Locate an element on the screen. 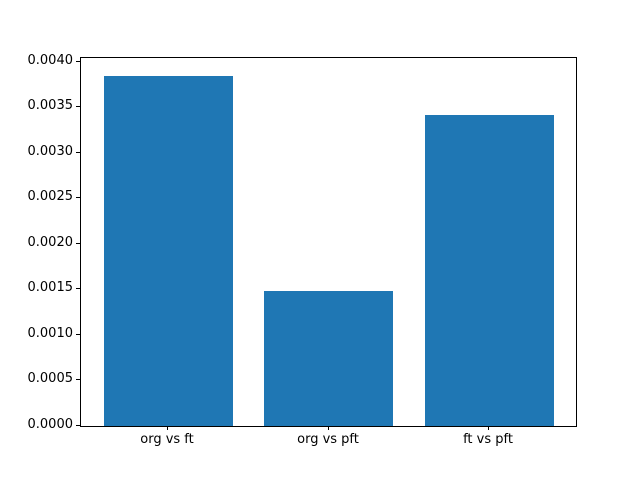 Image resolution: width=640 pixels, height=480 pixels. y-tick-label: 0.0015 is located at coordinates (50, 287).